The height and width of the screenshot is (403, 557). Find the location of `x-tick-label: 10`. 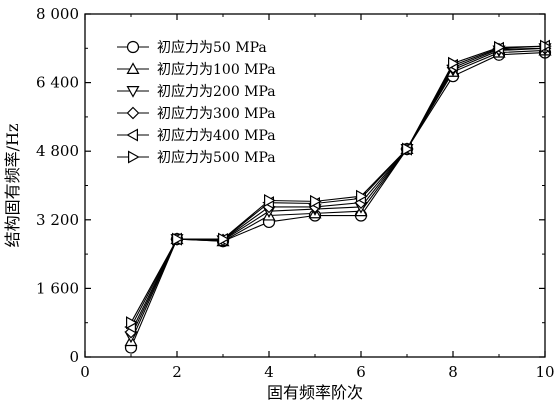

x-tick-label: 10 is located at coordinates (544, 372).